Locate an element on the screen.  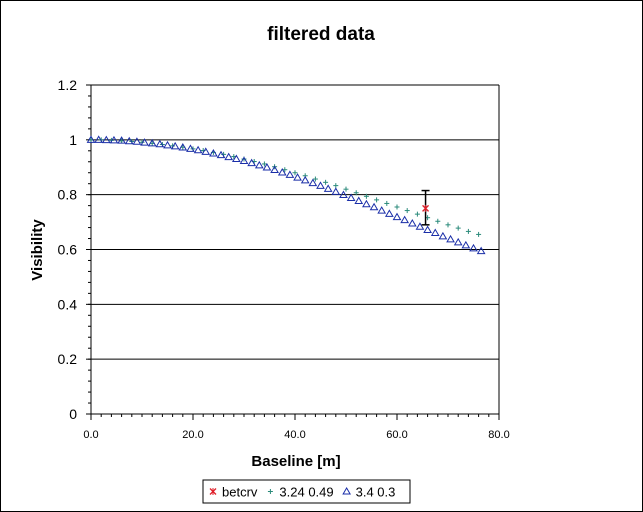
x-tick-label-4: 80.0 is located at coordinates (498, 435).